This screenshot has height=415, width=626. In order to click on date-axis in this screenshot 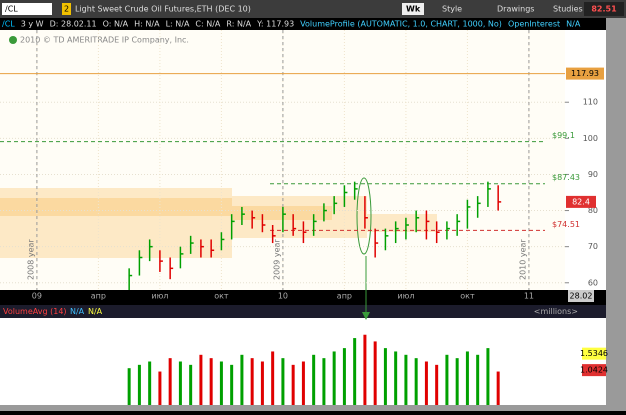, I will do `click(303, 296)`.